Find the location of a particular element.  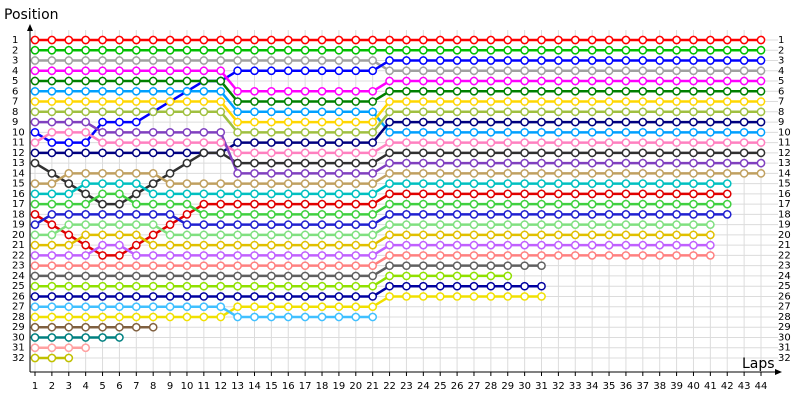

x-tick-label: 14 is located at coordinates (254, 386).